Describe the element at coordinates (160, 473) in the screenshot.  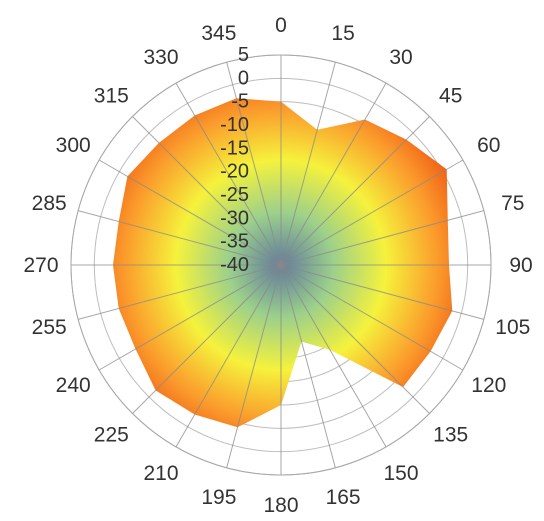
I see `angle-tick-label: 210` at that location.